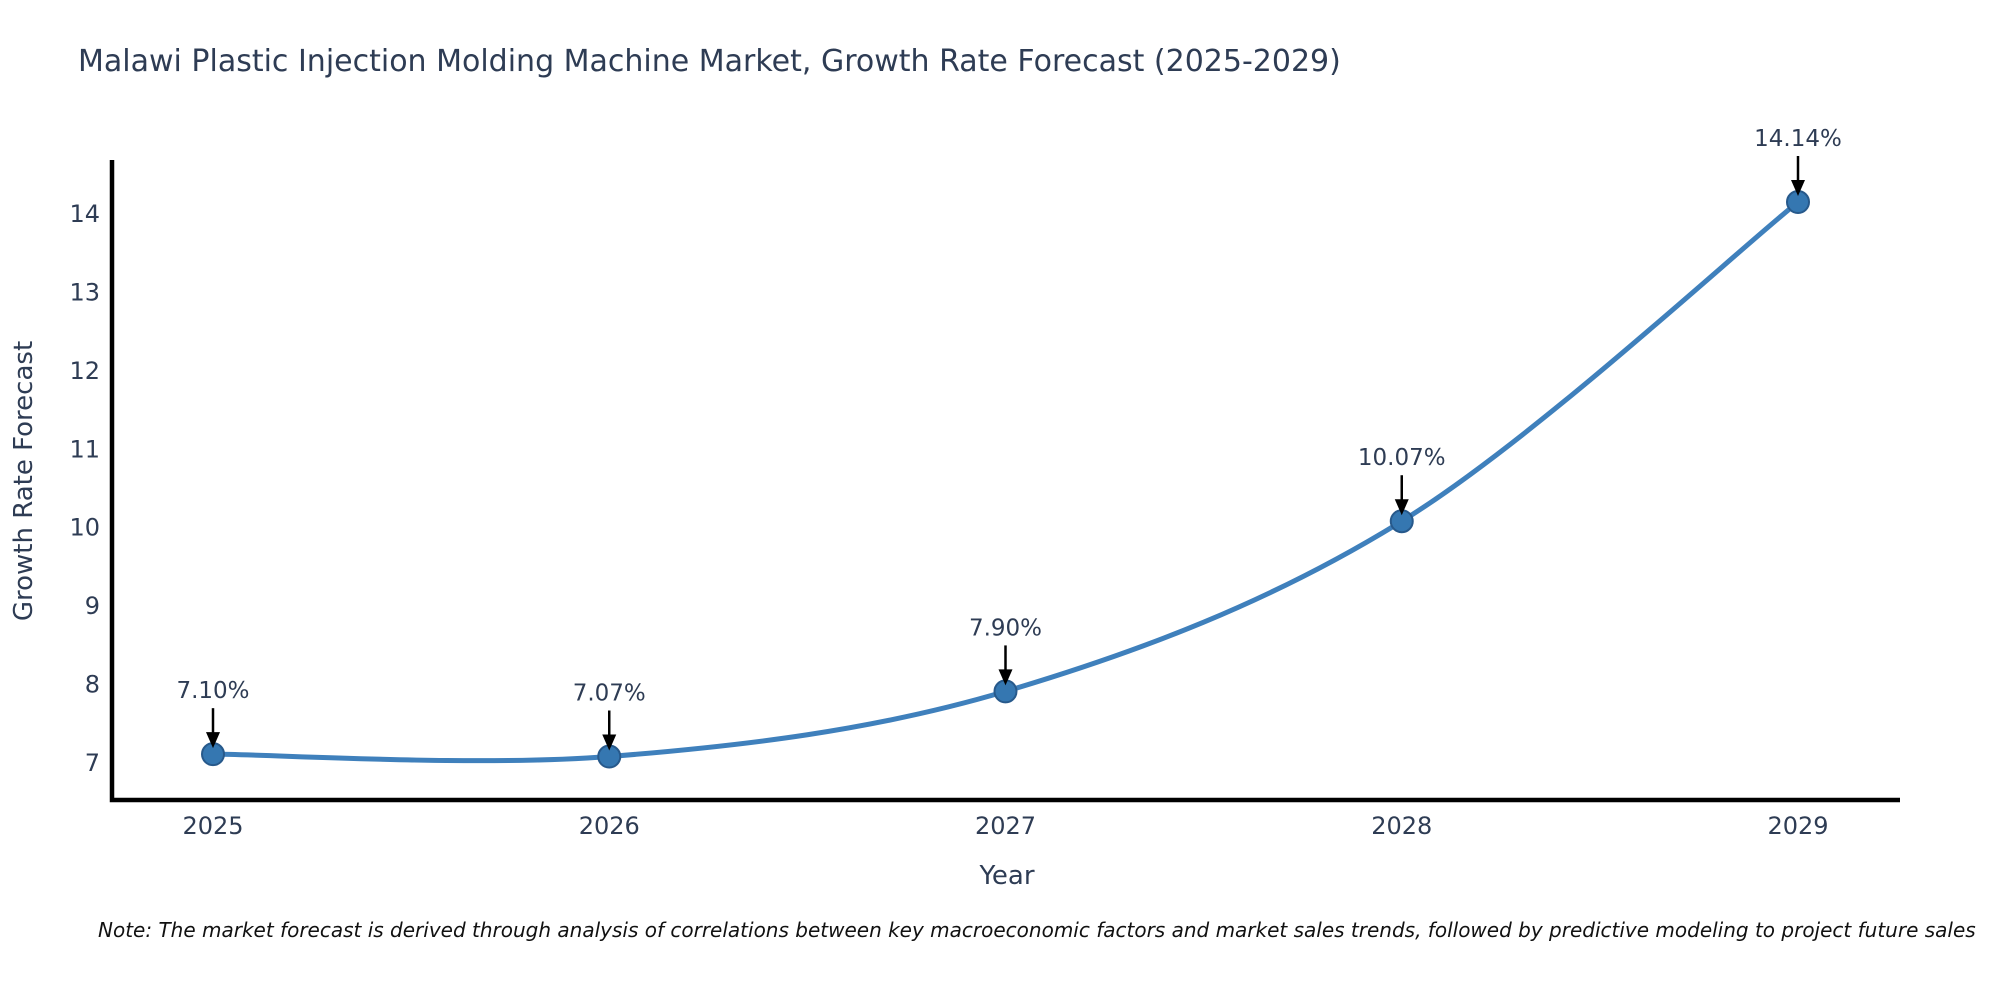  Describe the element at coordinates (84, 371) in the screenshot. I see `y-tick-label: 12` at that location.